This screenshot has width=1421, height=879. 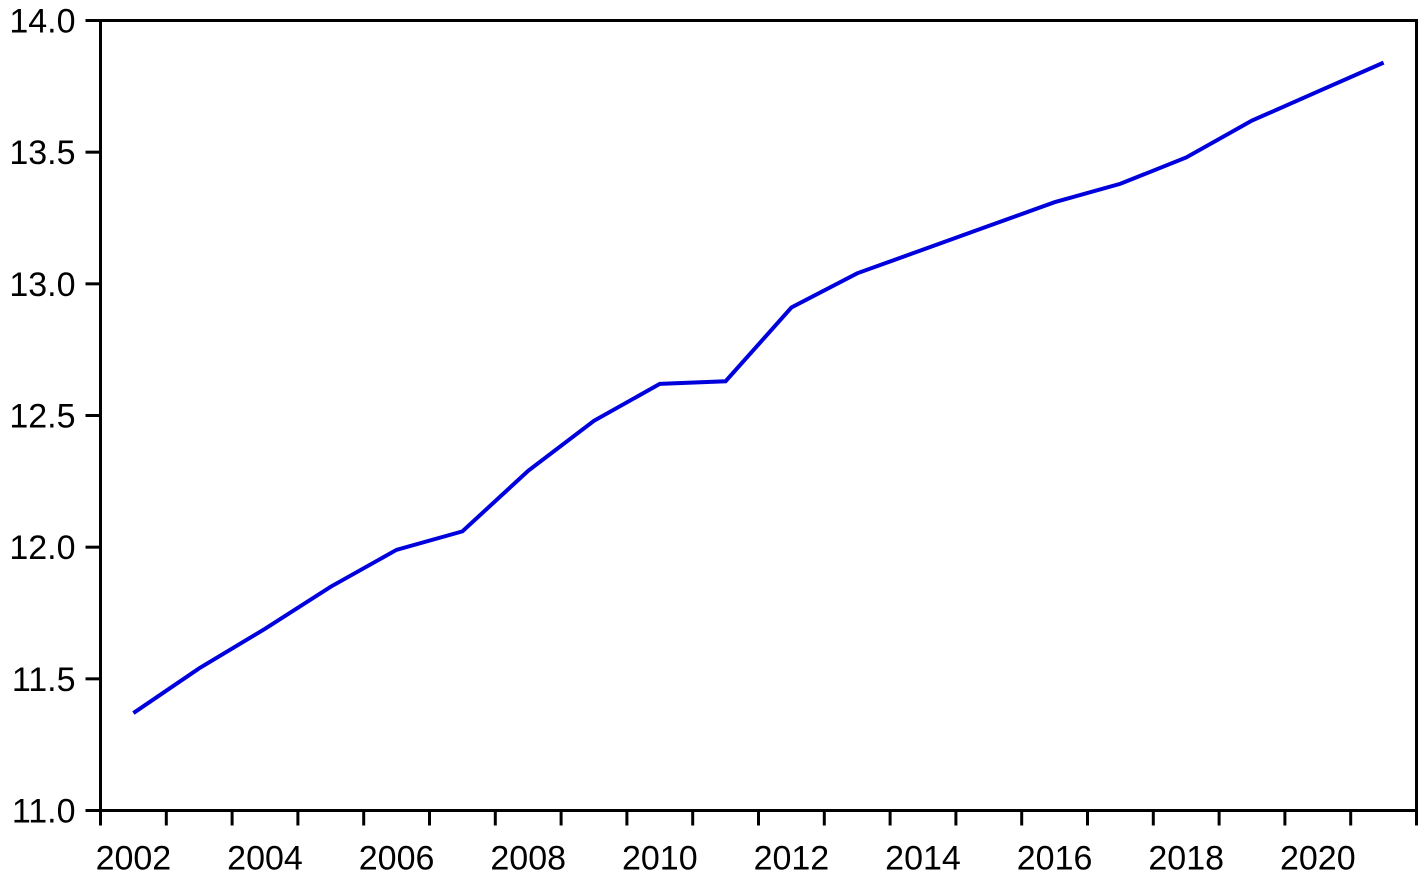 I want to click on x-axis-tick-label: 2004, so click(x=265, y=859).